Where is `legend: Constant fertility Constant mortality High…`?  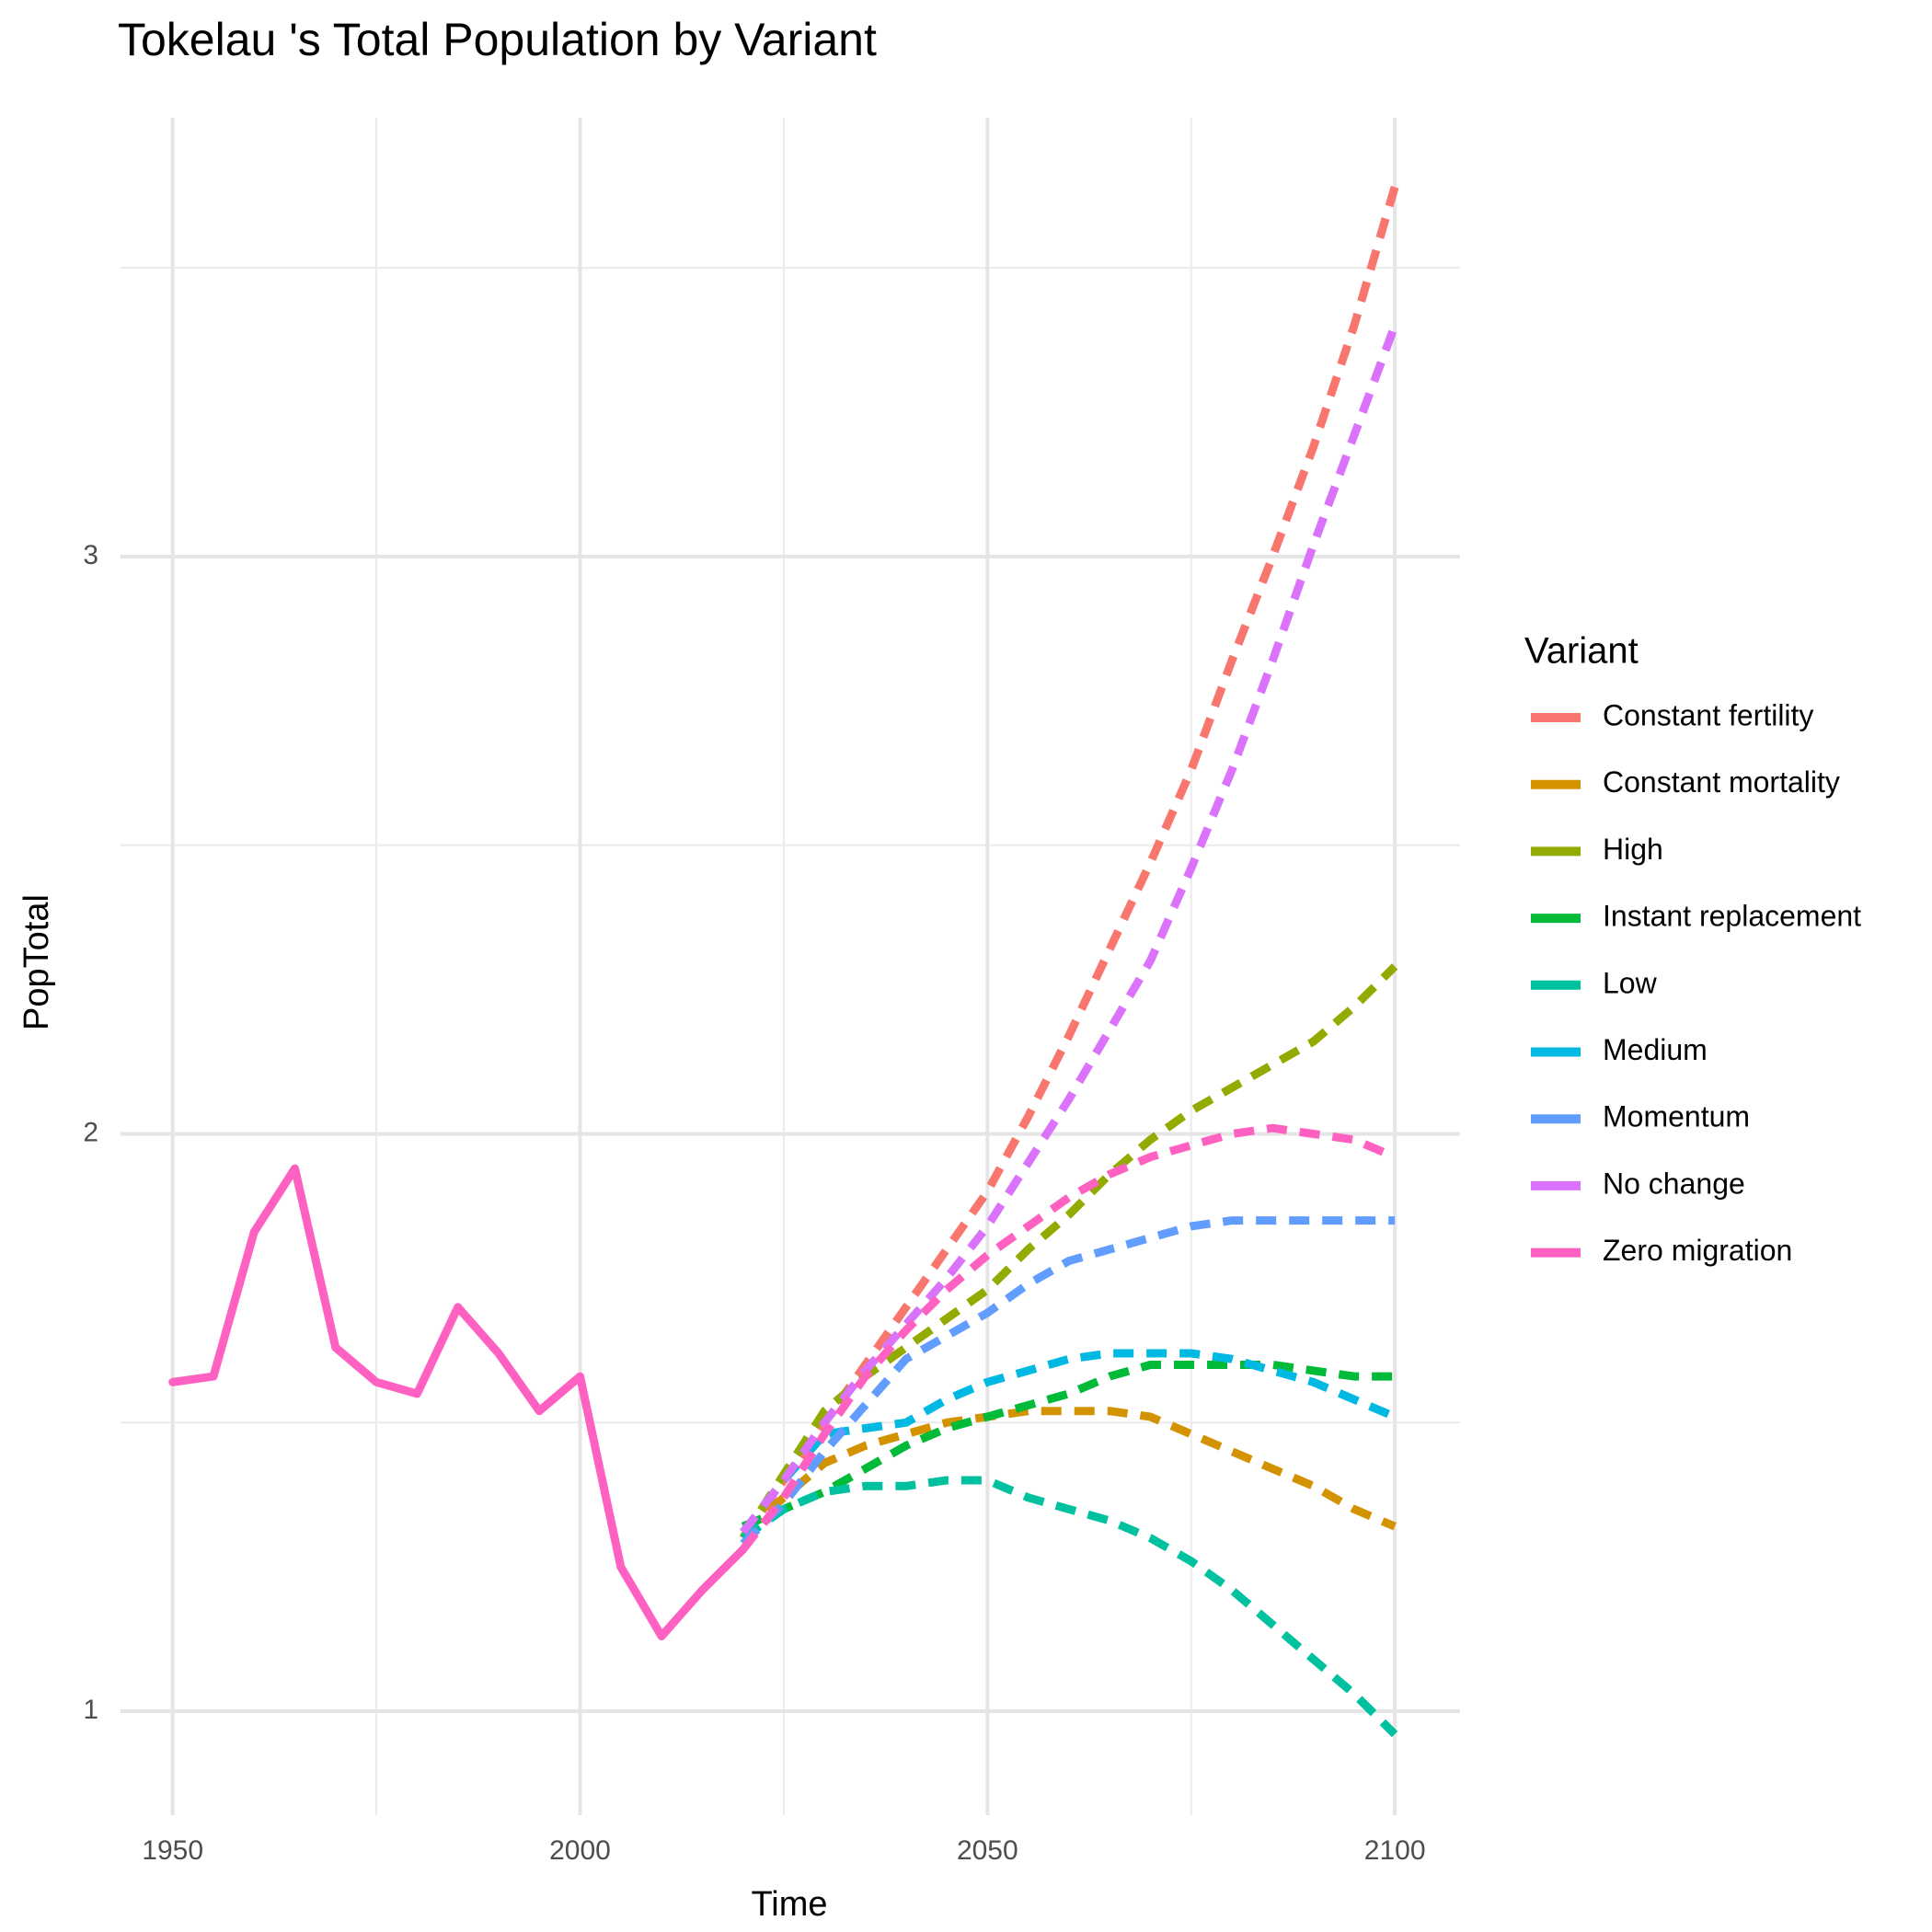
legend: Constant fertility Constant mortality High… is located at coordinates (1696, 982).